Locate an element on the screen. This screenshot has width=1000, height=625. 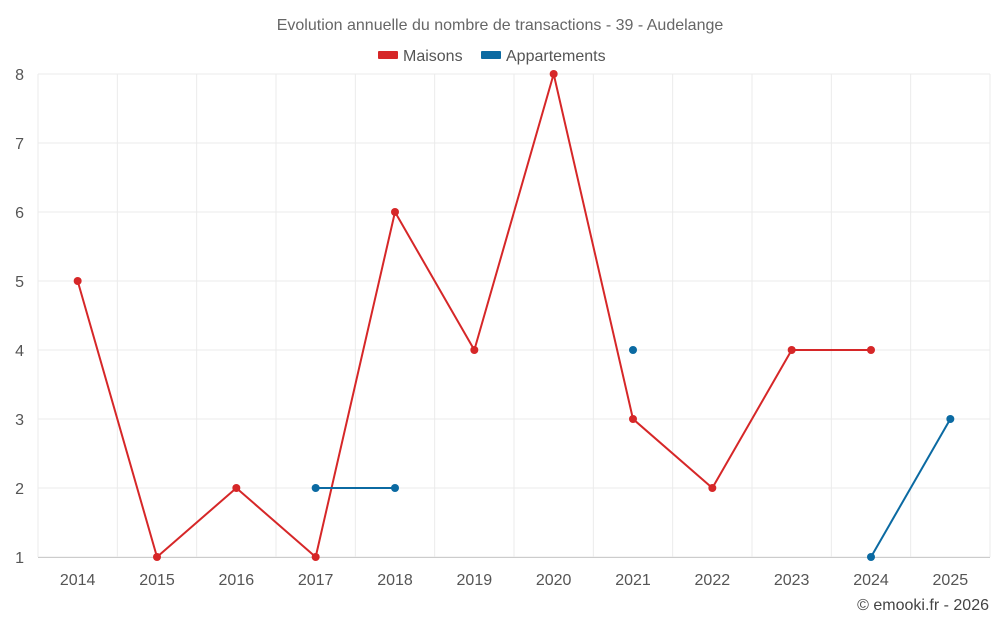
y-tick-label: 1 is located at coordinates (19, 558).